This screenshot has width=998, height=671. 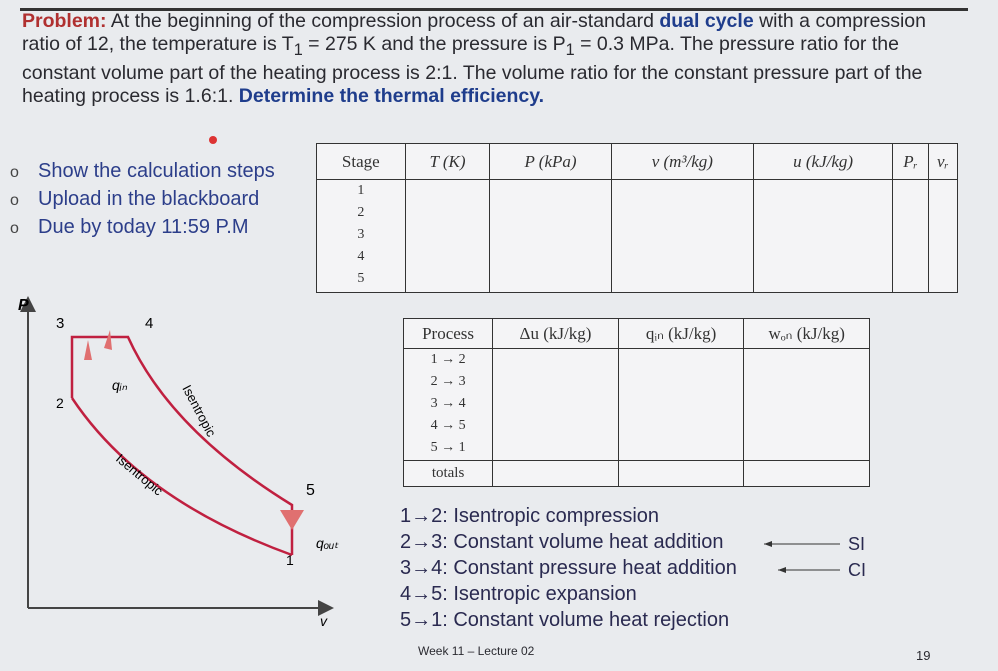 I want to click on totals-cell: totals, so click(x=448, y=473).